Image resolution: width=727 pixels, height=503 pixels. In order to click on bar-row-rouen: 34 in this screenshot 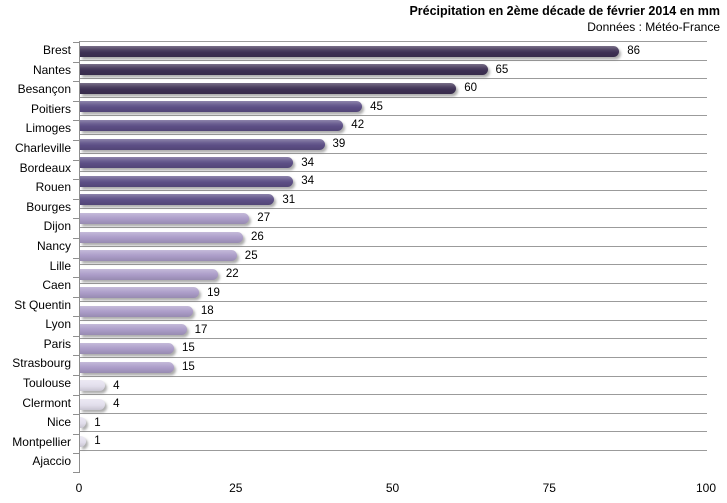, I will do `click(393, 181)`.